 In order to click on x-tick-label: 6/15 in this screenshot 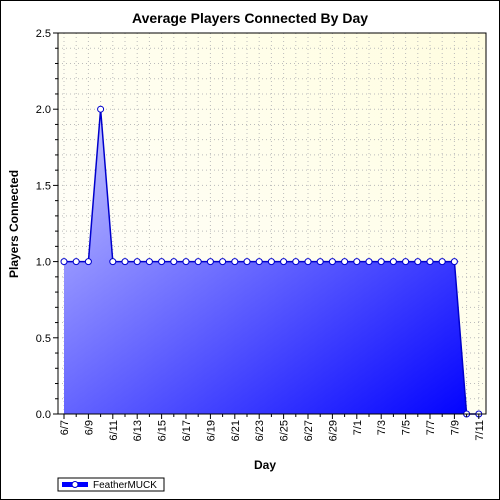, I will do `click(163, 430)`.